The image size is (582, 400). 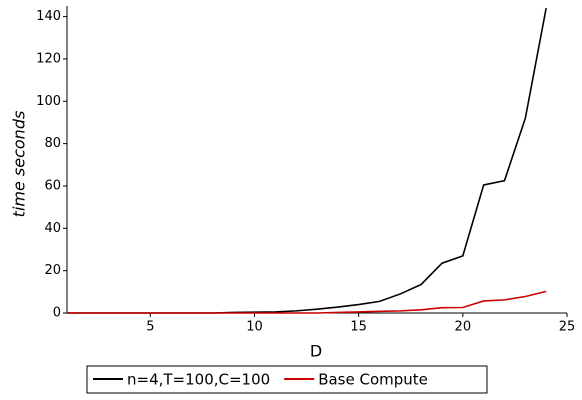 What do you see at coordinates (48, 16) in the screenshot?
I see `y-tick-label: 140` at bounding box center [48, 16].